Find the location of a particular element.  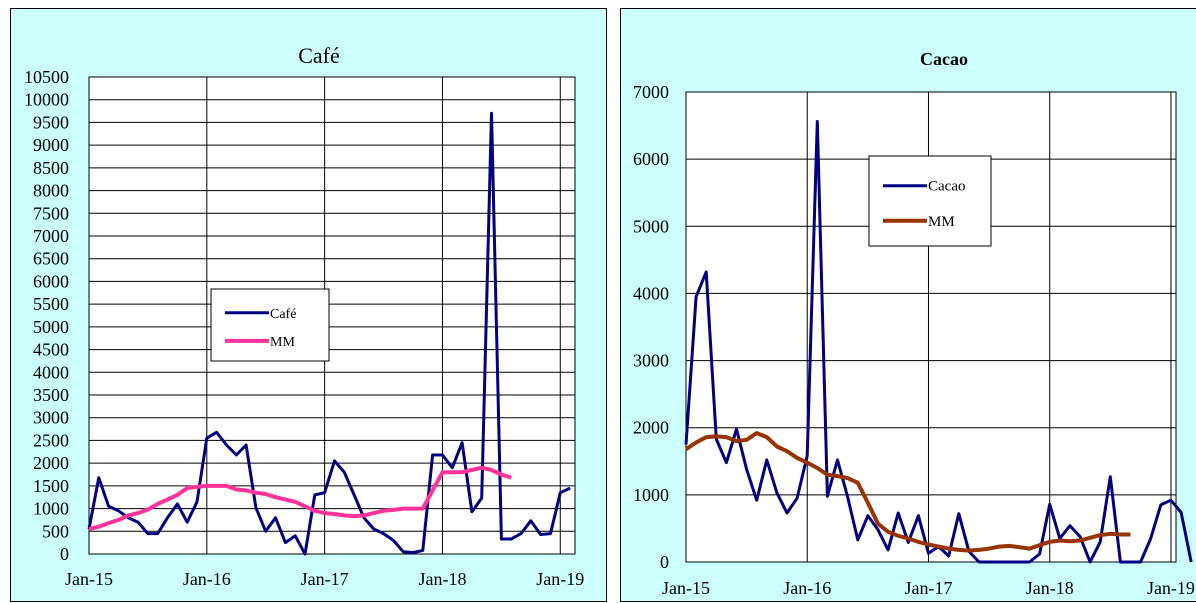

y-tick-label: 10000 is located at coordinates (46, 100).